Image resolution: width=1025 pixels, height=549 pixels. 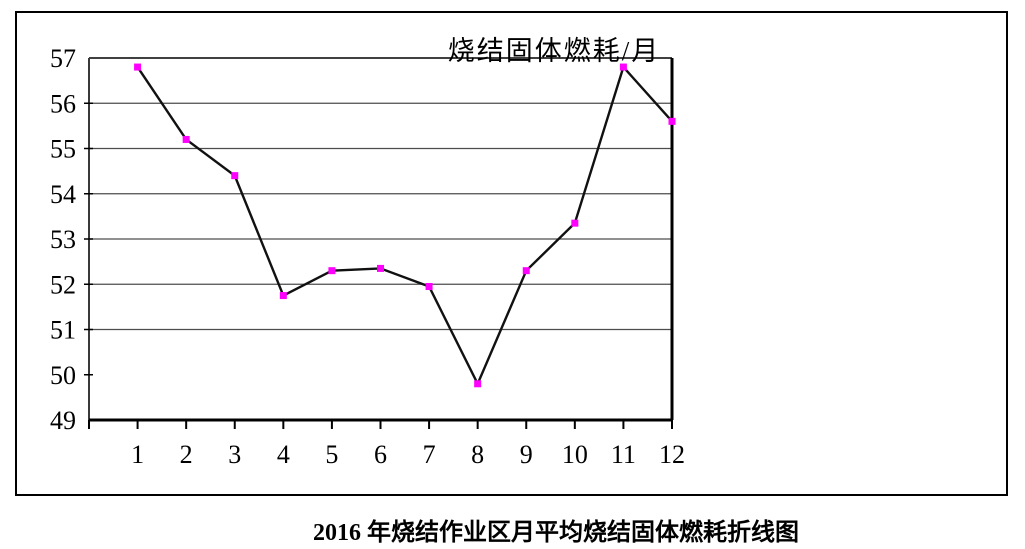 I want to click on x-tick-label-10: 10, so click(x=575, y=454).